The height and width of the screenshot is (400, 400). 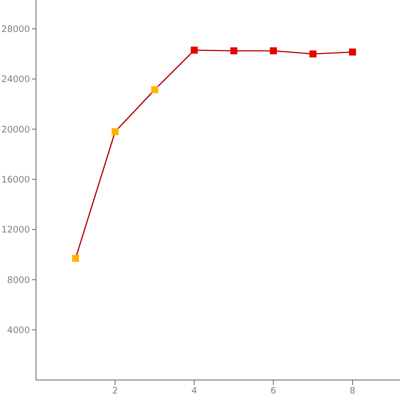 I want to click on y-tick-label: 16000, so click(x=15, y=181).